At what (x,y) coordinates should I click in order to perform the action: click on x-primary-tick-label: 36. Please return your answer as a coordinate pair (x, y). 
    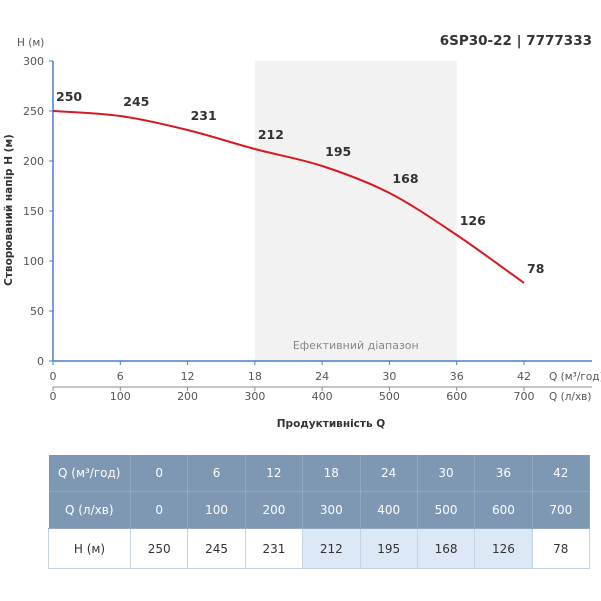
    Looking at the image, I should click on (457, 376).